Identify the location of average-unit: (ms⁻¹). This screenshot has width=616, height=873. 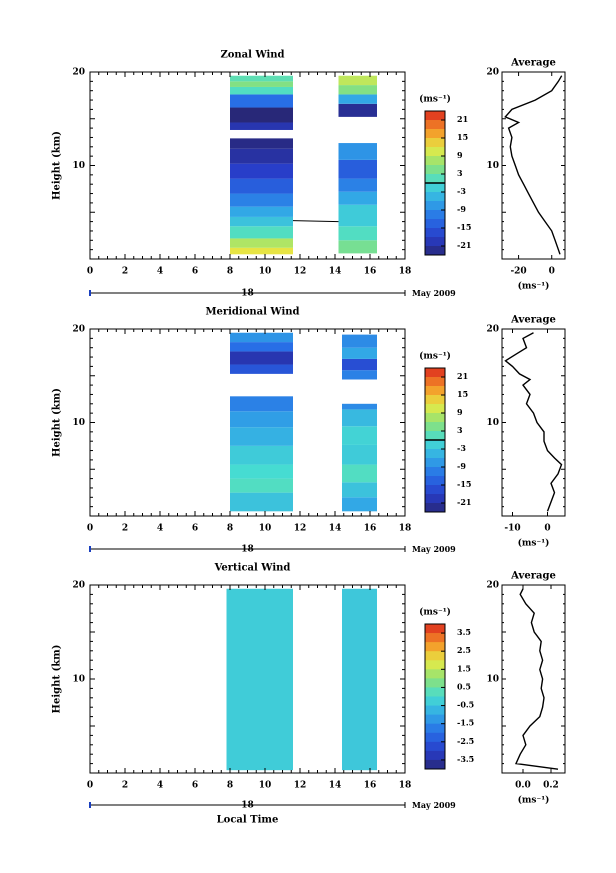
(534, 286).